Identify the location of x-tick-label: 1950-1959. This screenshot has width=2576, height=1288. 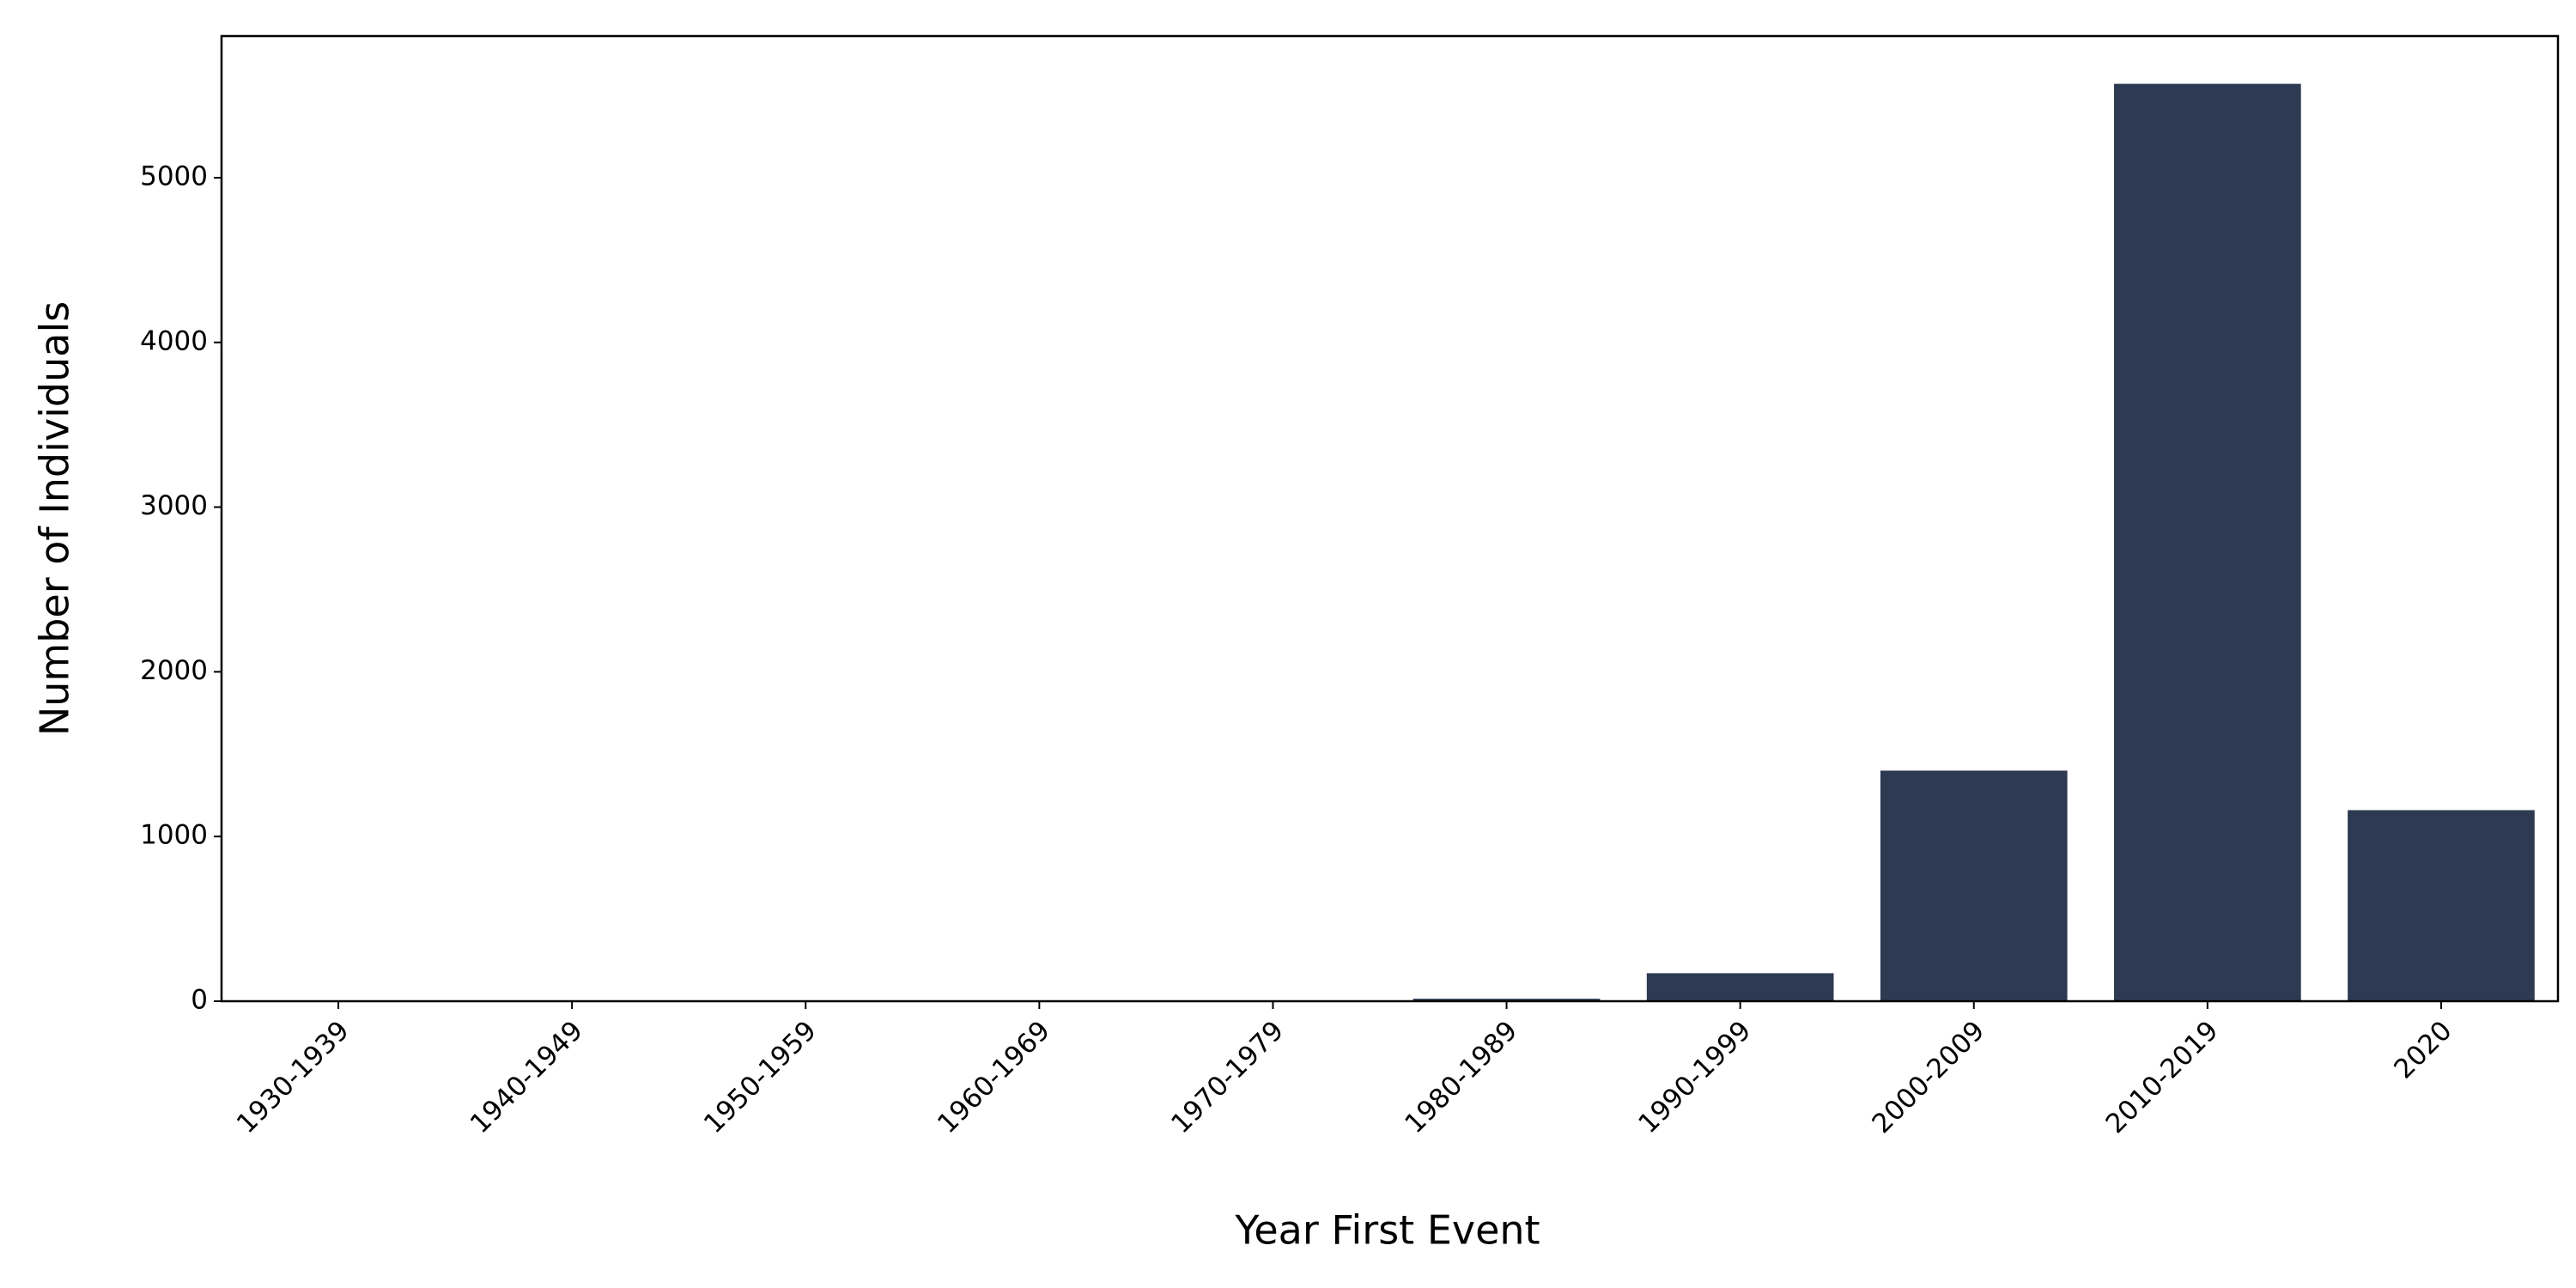
(760, 1077).